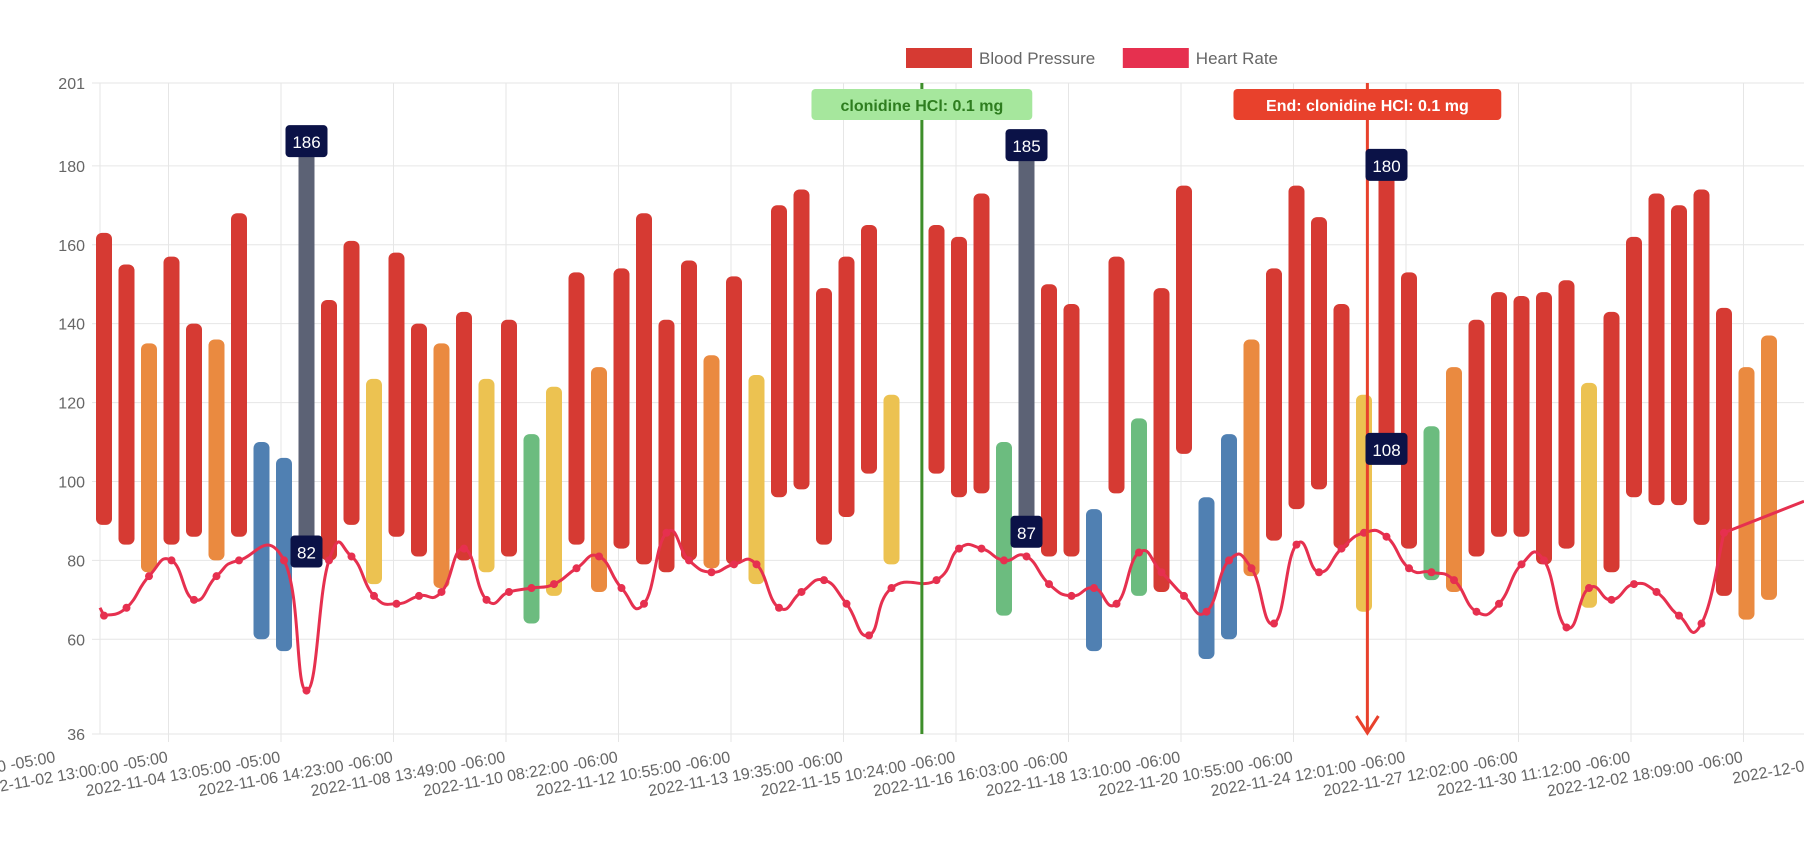  Describe the element at coordinates (76, 640) in the screenshot. I see `y-tick-label: 60` at that location.